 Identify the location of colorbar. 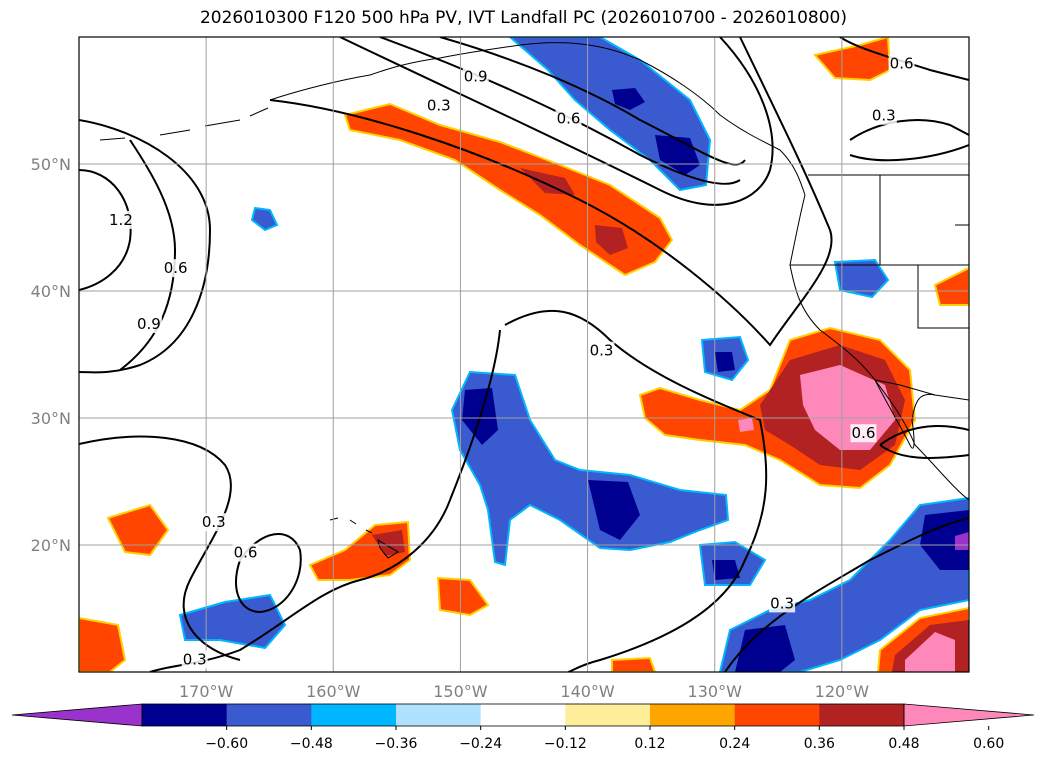
(523, 715).